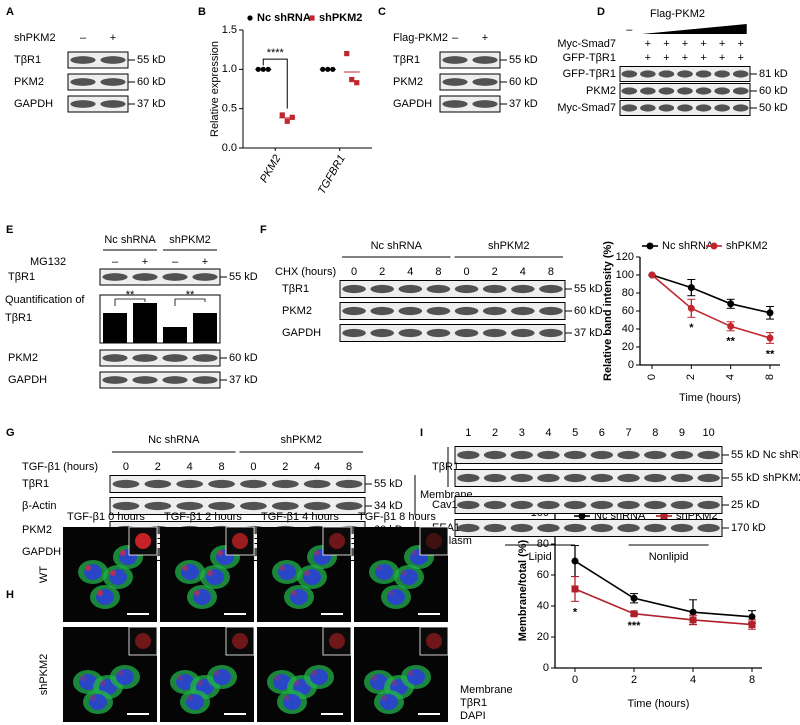 The height and width of the screenshot is (725, 800). Describe the element at coordinates (628, 311) in the screenshot. I see `y-tick-label: 60` at that location.